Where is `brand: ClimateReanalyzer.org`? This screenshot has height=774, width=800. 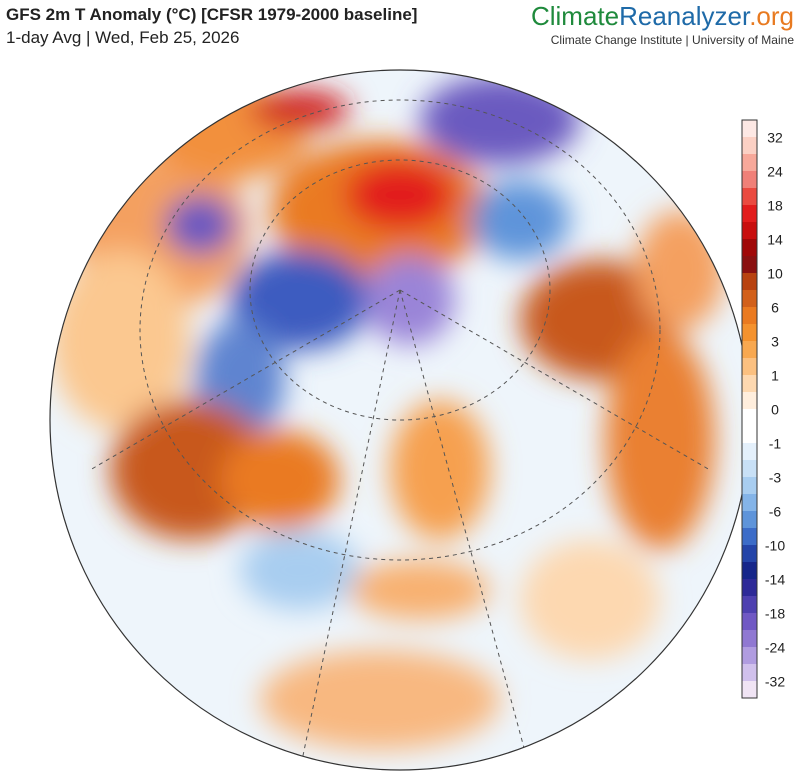
brand: ClimateReanalyzer.org is located at coordinates (662, 16).